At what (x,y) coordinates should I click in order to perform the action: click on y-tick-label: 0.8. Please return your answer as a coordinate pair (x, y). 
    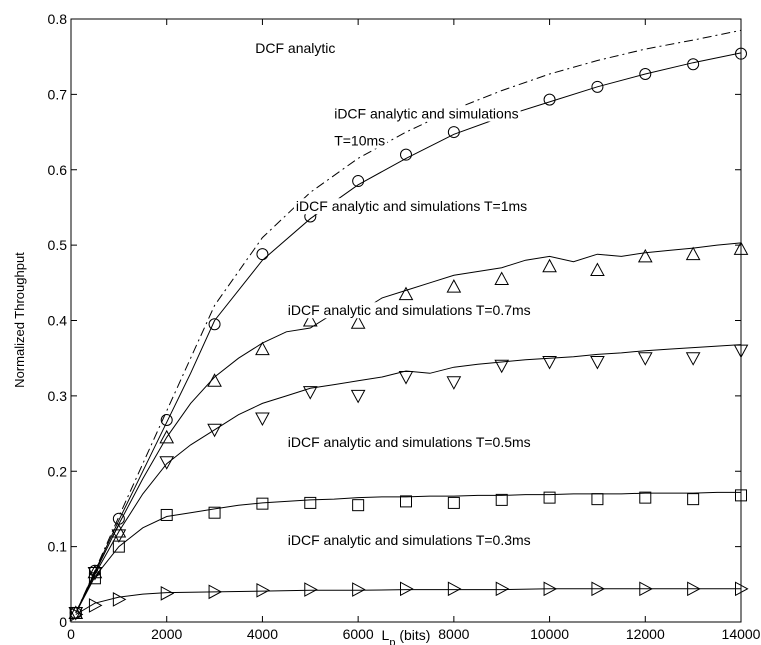
    Looking at the image, I should click on (58, 19).